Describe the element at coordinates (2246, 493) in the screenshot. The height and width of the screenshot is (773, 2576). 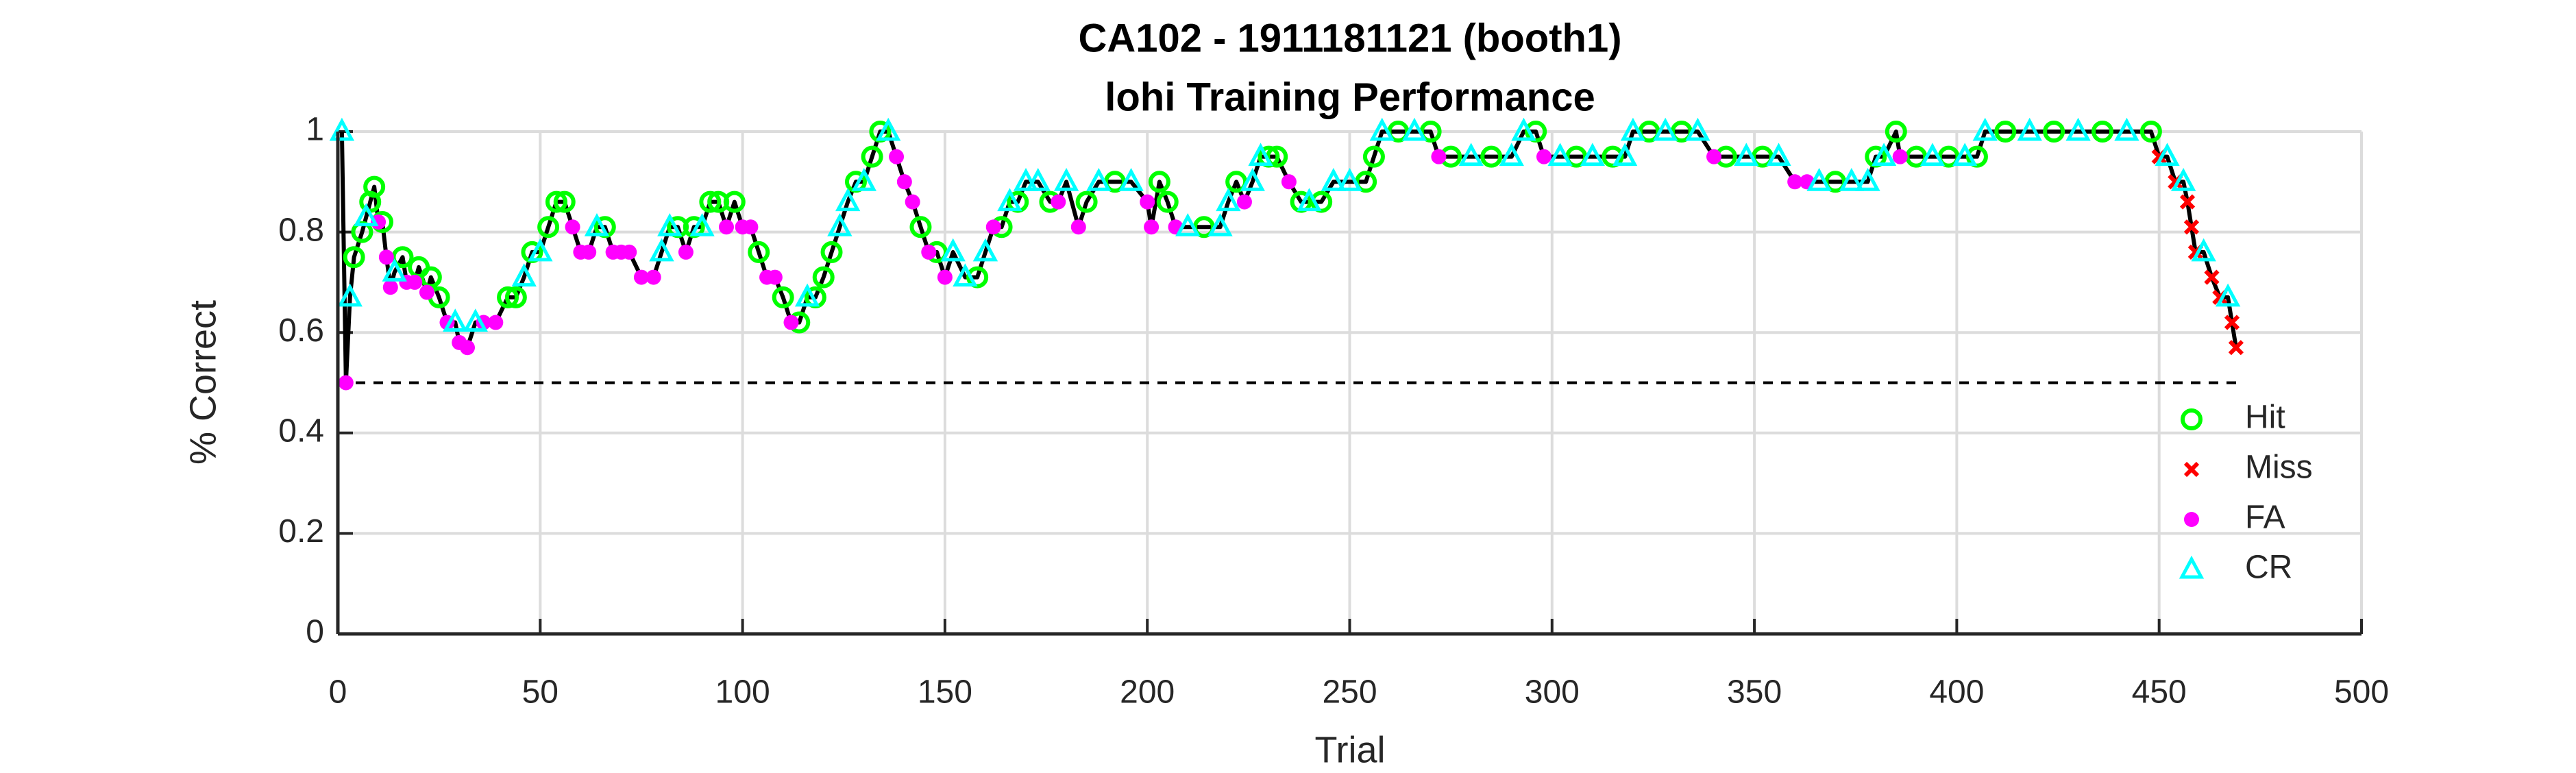
I see `legend: Hit Miss FA CR` at that location.